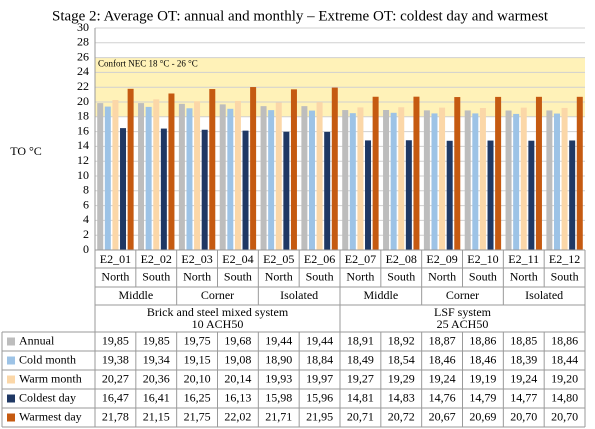  What do you see at coordinates (86, 204) in the screenshot?
I see `y-tick-label: 6` at bounding box center [86, 204].